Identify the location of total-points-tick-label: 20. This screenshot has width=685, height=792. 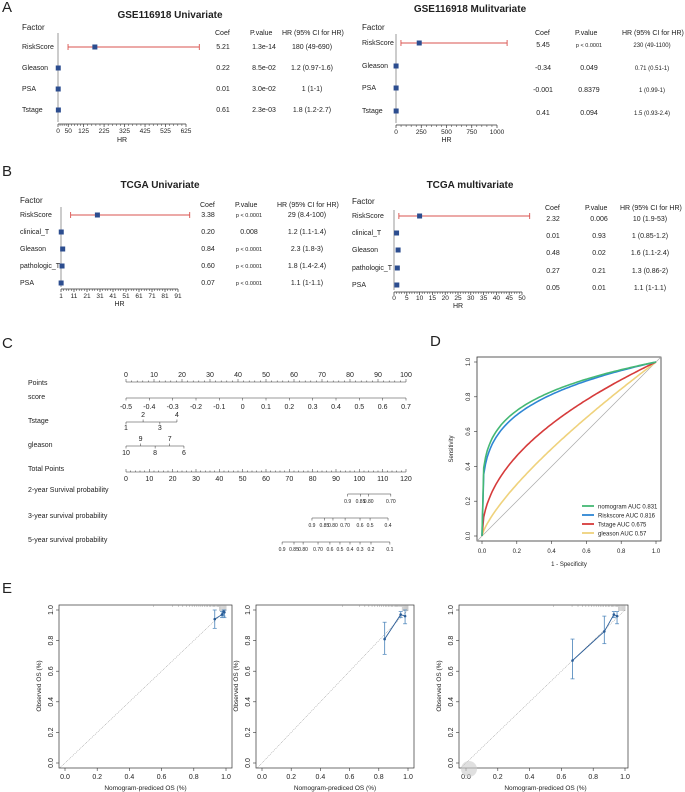
(173, 479).